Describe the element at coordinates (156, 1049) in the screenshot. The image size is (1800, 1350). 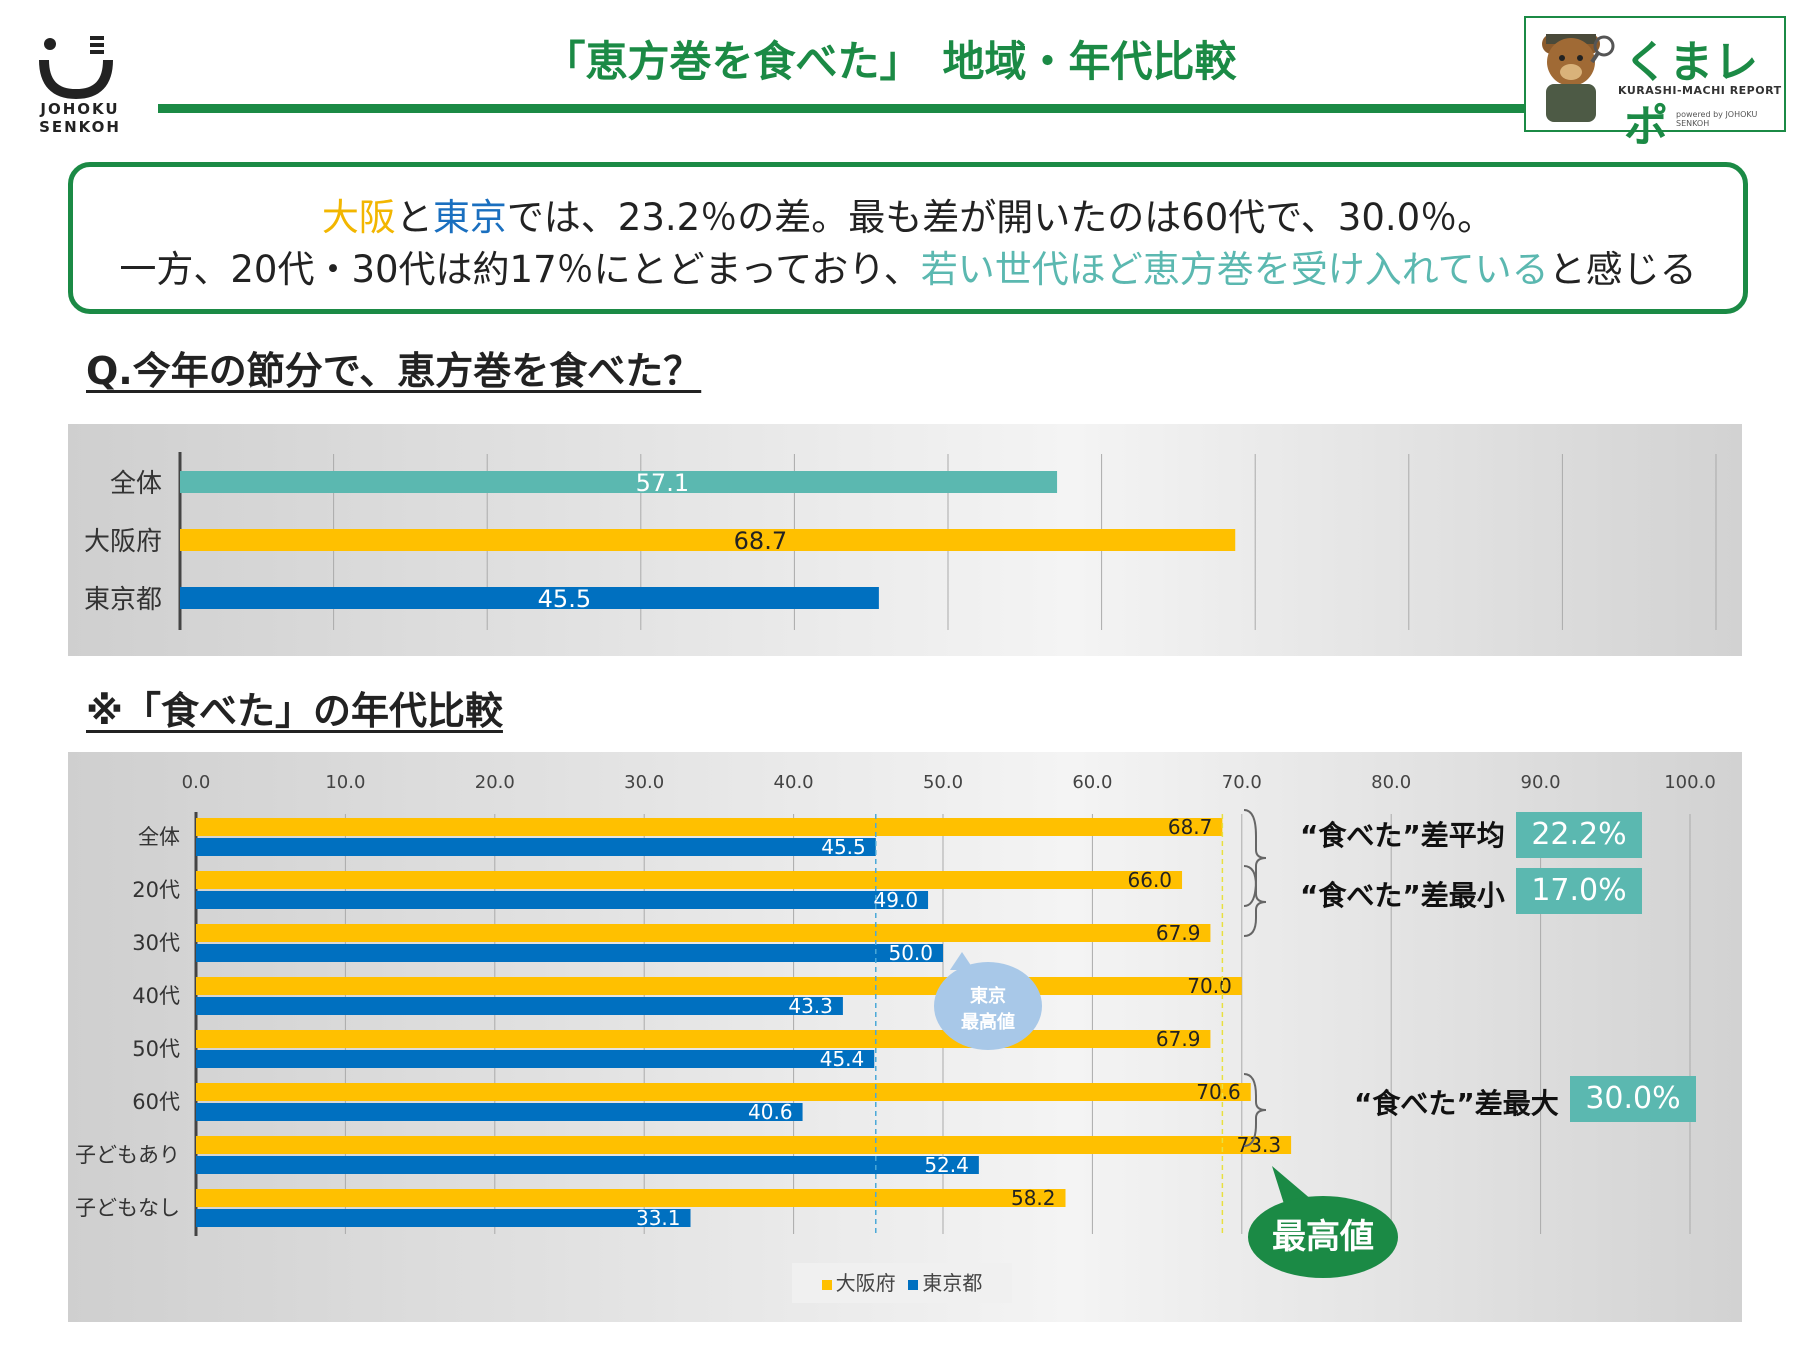
I see `category-label: 50代` at that location.